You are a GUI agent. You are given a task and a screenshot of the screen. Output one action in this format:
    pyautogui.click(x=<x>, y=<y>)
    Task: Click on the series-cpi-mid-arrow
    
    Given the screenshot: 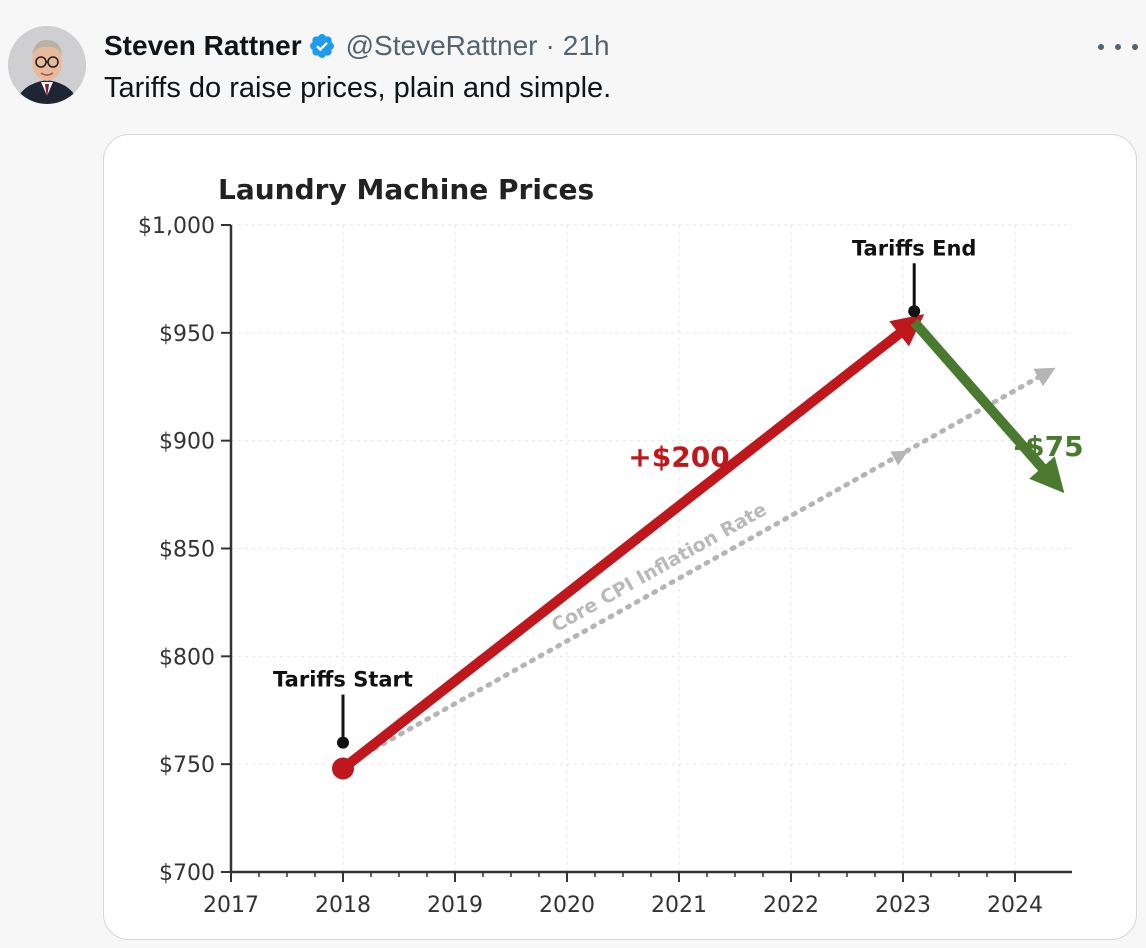 What is the action you would take?
    pyautogui.click(x=899, y=458)
    